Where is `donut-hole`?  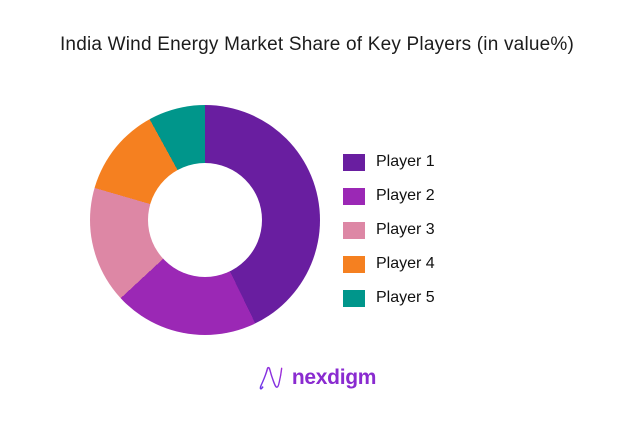 donut-hole is located at coordinates (205, 220).